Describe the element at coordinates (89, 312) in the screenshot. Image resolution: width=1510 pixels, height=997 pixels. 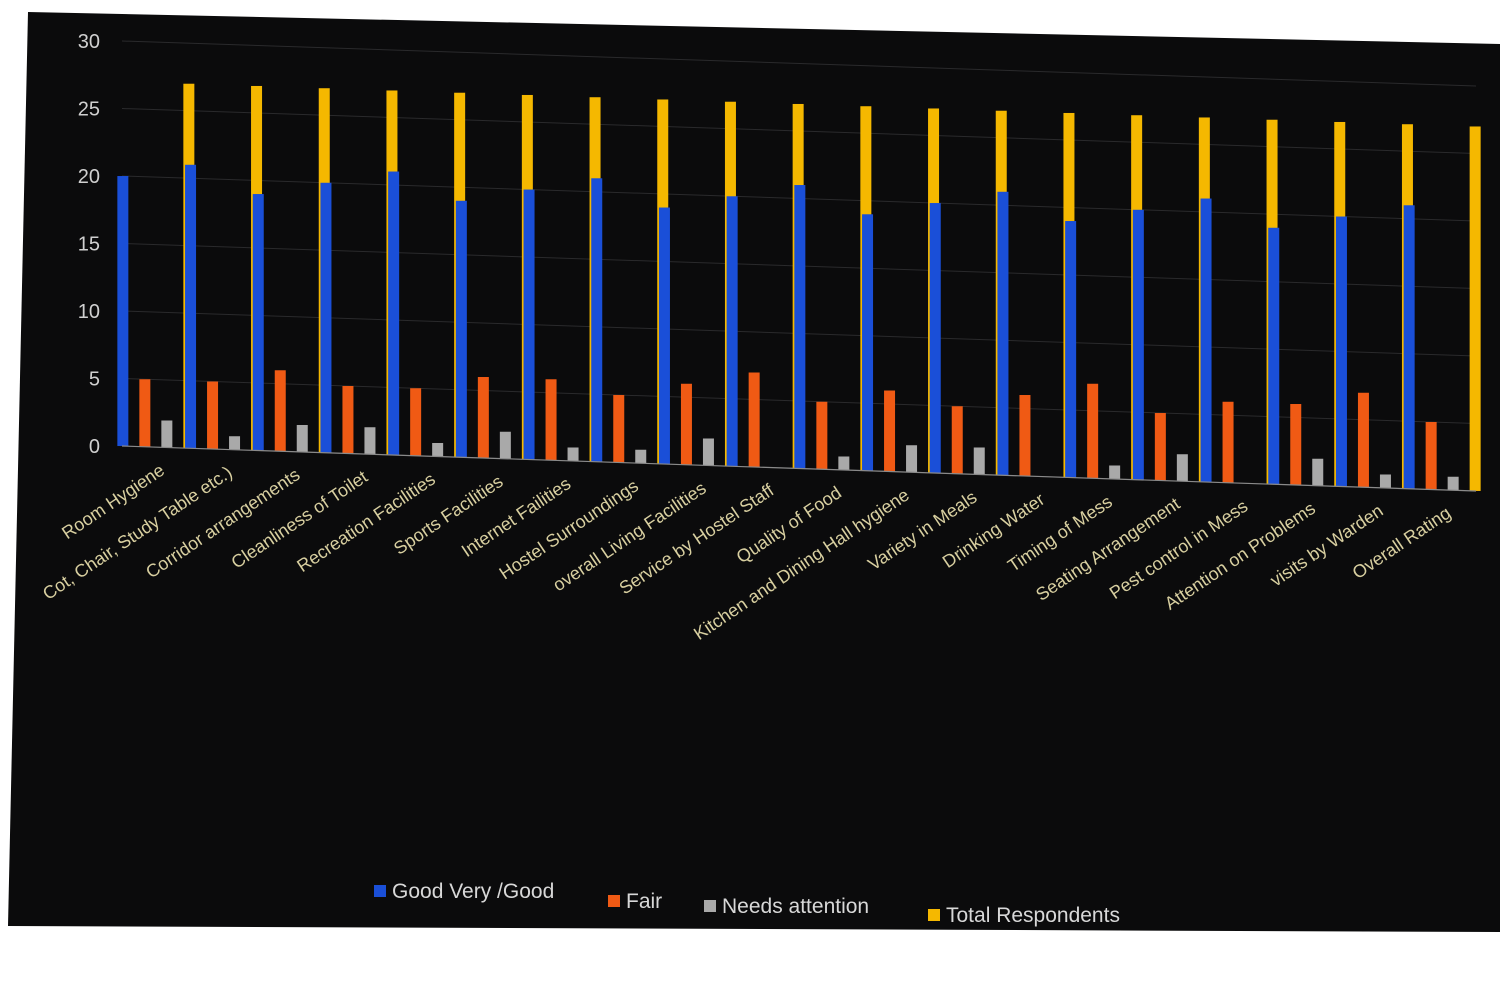
I see `y-tick-label: 10` at that location.